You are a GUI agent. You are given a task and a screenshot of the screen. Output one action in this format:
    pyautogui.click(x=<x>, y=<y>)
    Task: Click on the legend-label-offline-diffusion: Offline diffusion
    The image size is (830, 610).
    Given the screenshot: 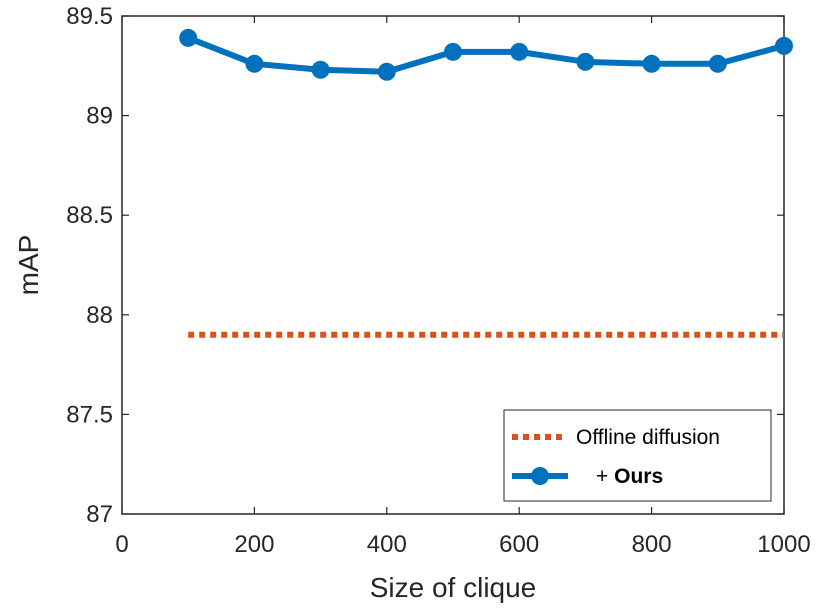 What is the action you would take?
    pyautogui.click(x=648, y=437)
    